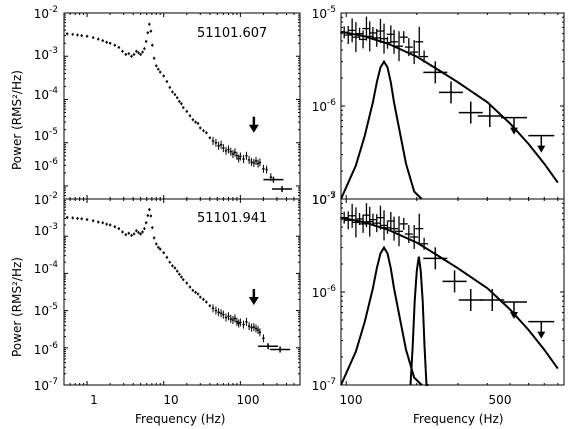 Image resolution: width=577 pixels, height=429 pixels. What do you see at coordinates (17, 120) in the screenshot?
I see `ylabel-top: Power (RMS²/Hz)` at bounding box center [17, 120].